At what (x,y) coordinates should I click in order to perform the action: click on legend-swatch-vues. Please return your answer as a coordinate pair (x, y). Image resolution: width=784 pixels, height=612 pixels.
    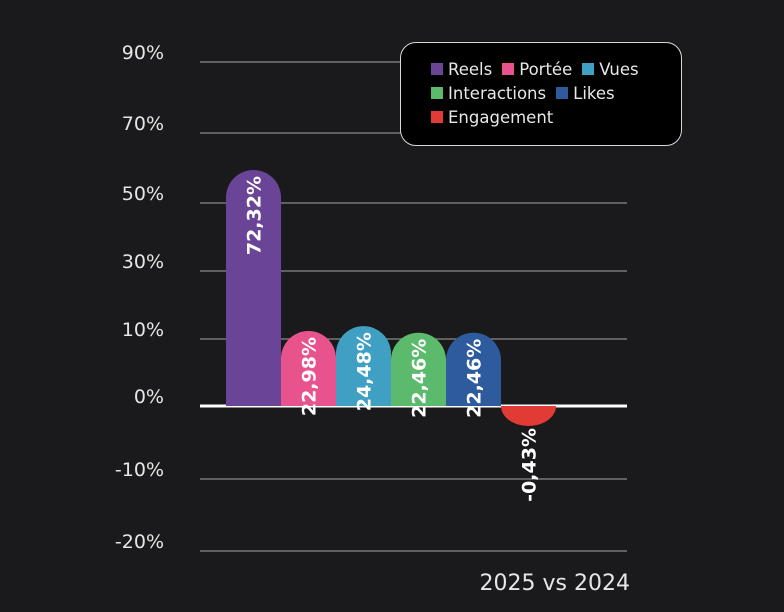
    Looking at the image, I should click on (588, 69).